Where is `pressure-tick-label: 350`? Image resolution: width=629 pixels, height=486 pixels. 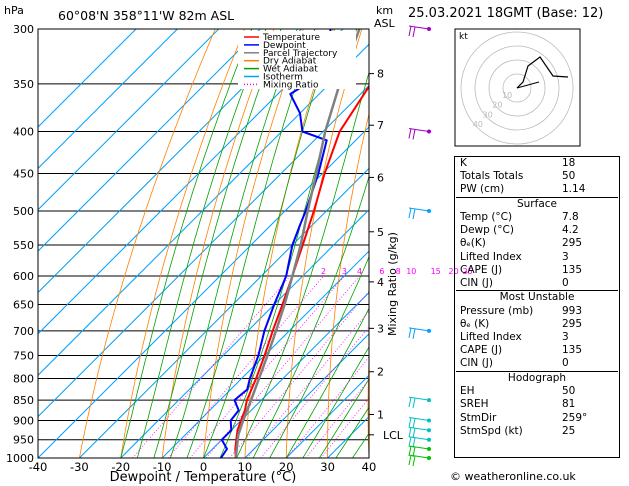
pressure-tick-label: 350 is located at coordinates (23, 84).